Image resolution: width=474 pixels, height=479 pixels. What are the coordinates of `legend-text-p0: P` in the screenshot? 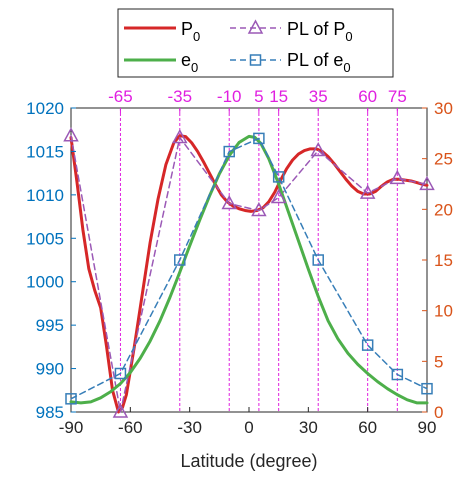 It's located at (187, 29).